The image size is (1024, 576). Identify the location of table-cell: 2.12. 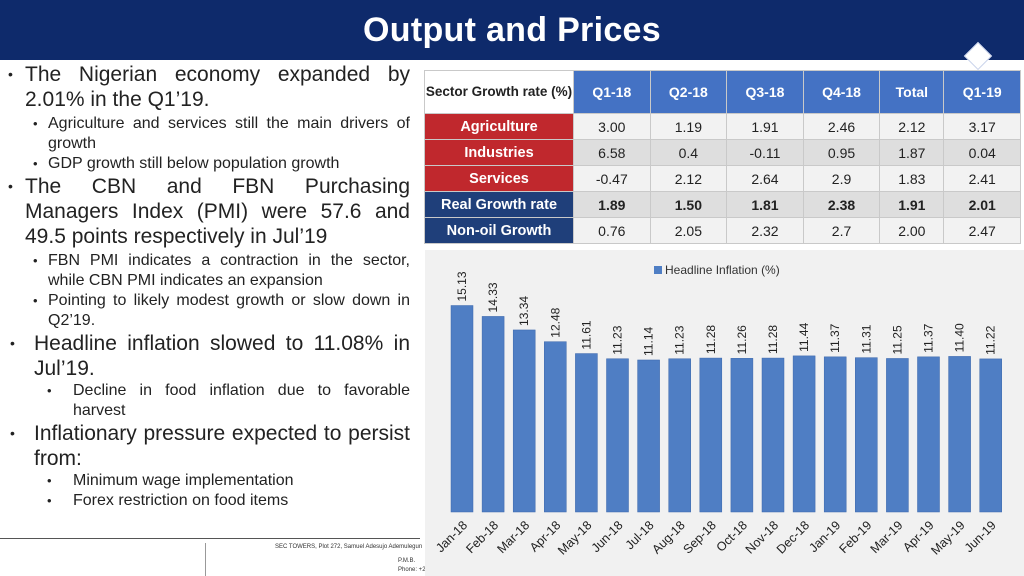
(912, 126).